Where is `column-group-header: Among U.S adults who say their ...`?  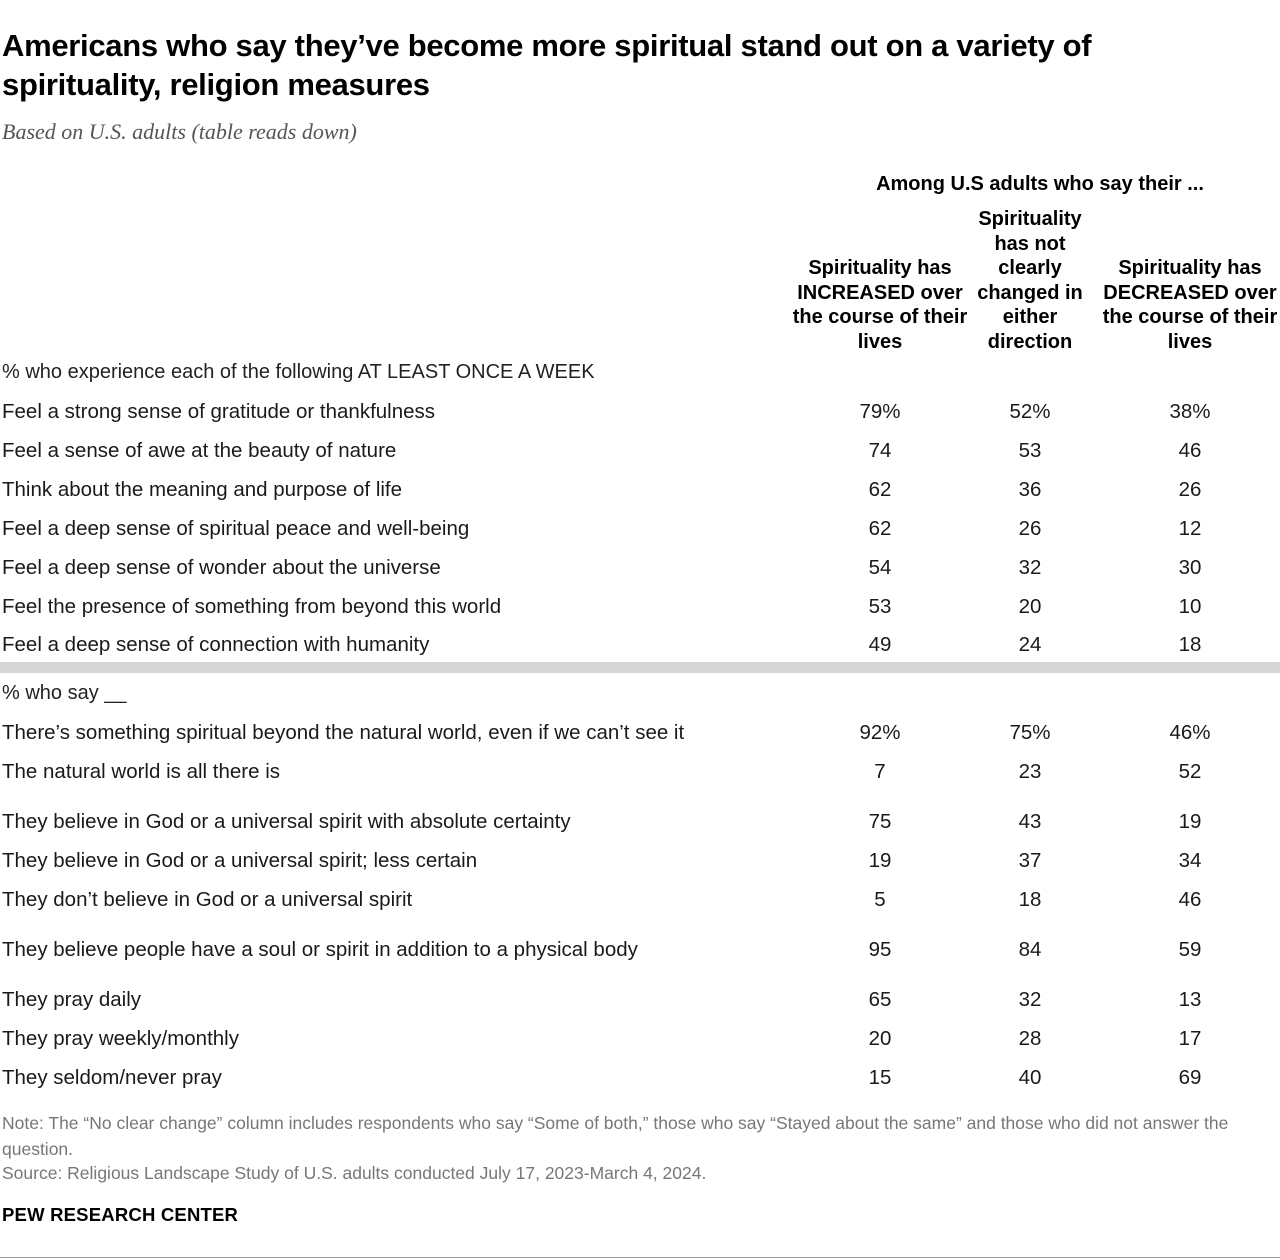 column-group-header: Among U.S adults who say their ... is located at coordinates (1040, 184).